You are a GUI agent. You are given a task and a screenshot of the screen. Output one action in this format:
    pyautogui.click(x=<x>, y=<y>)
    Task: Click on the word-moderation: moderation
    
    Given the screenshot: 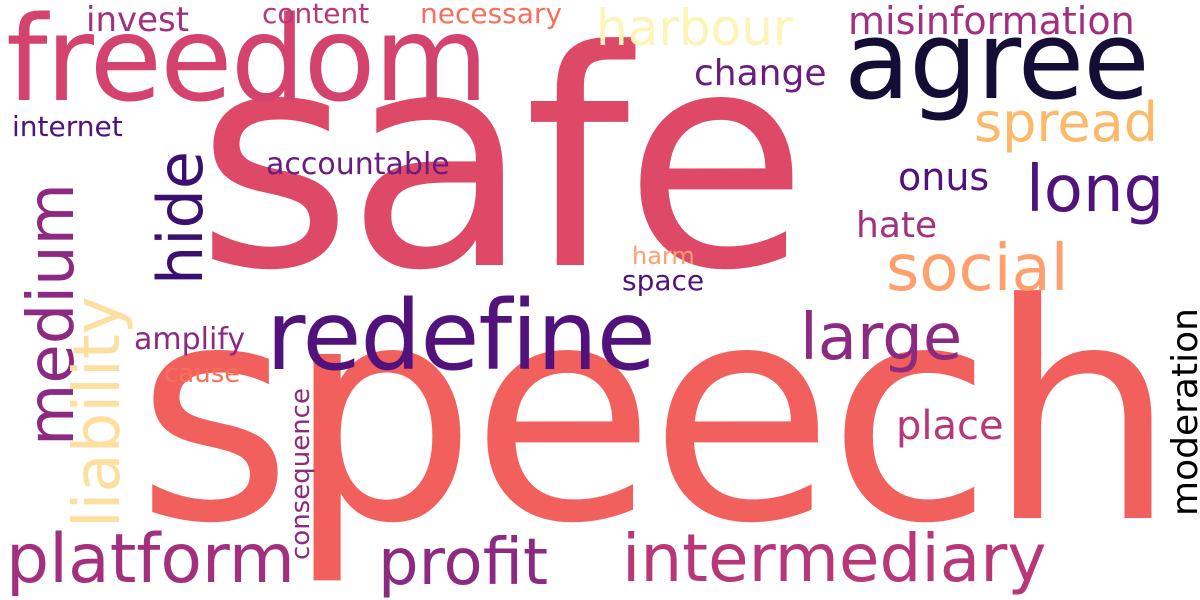 What is the action you would take?
    pyautogui.click(x=1182, y=412)
    